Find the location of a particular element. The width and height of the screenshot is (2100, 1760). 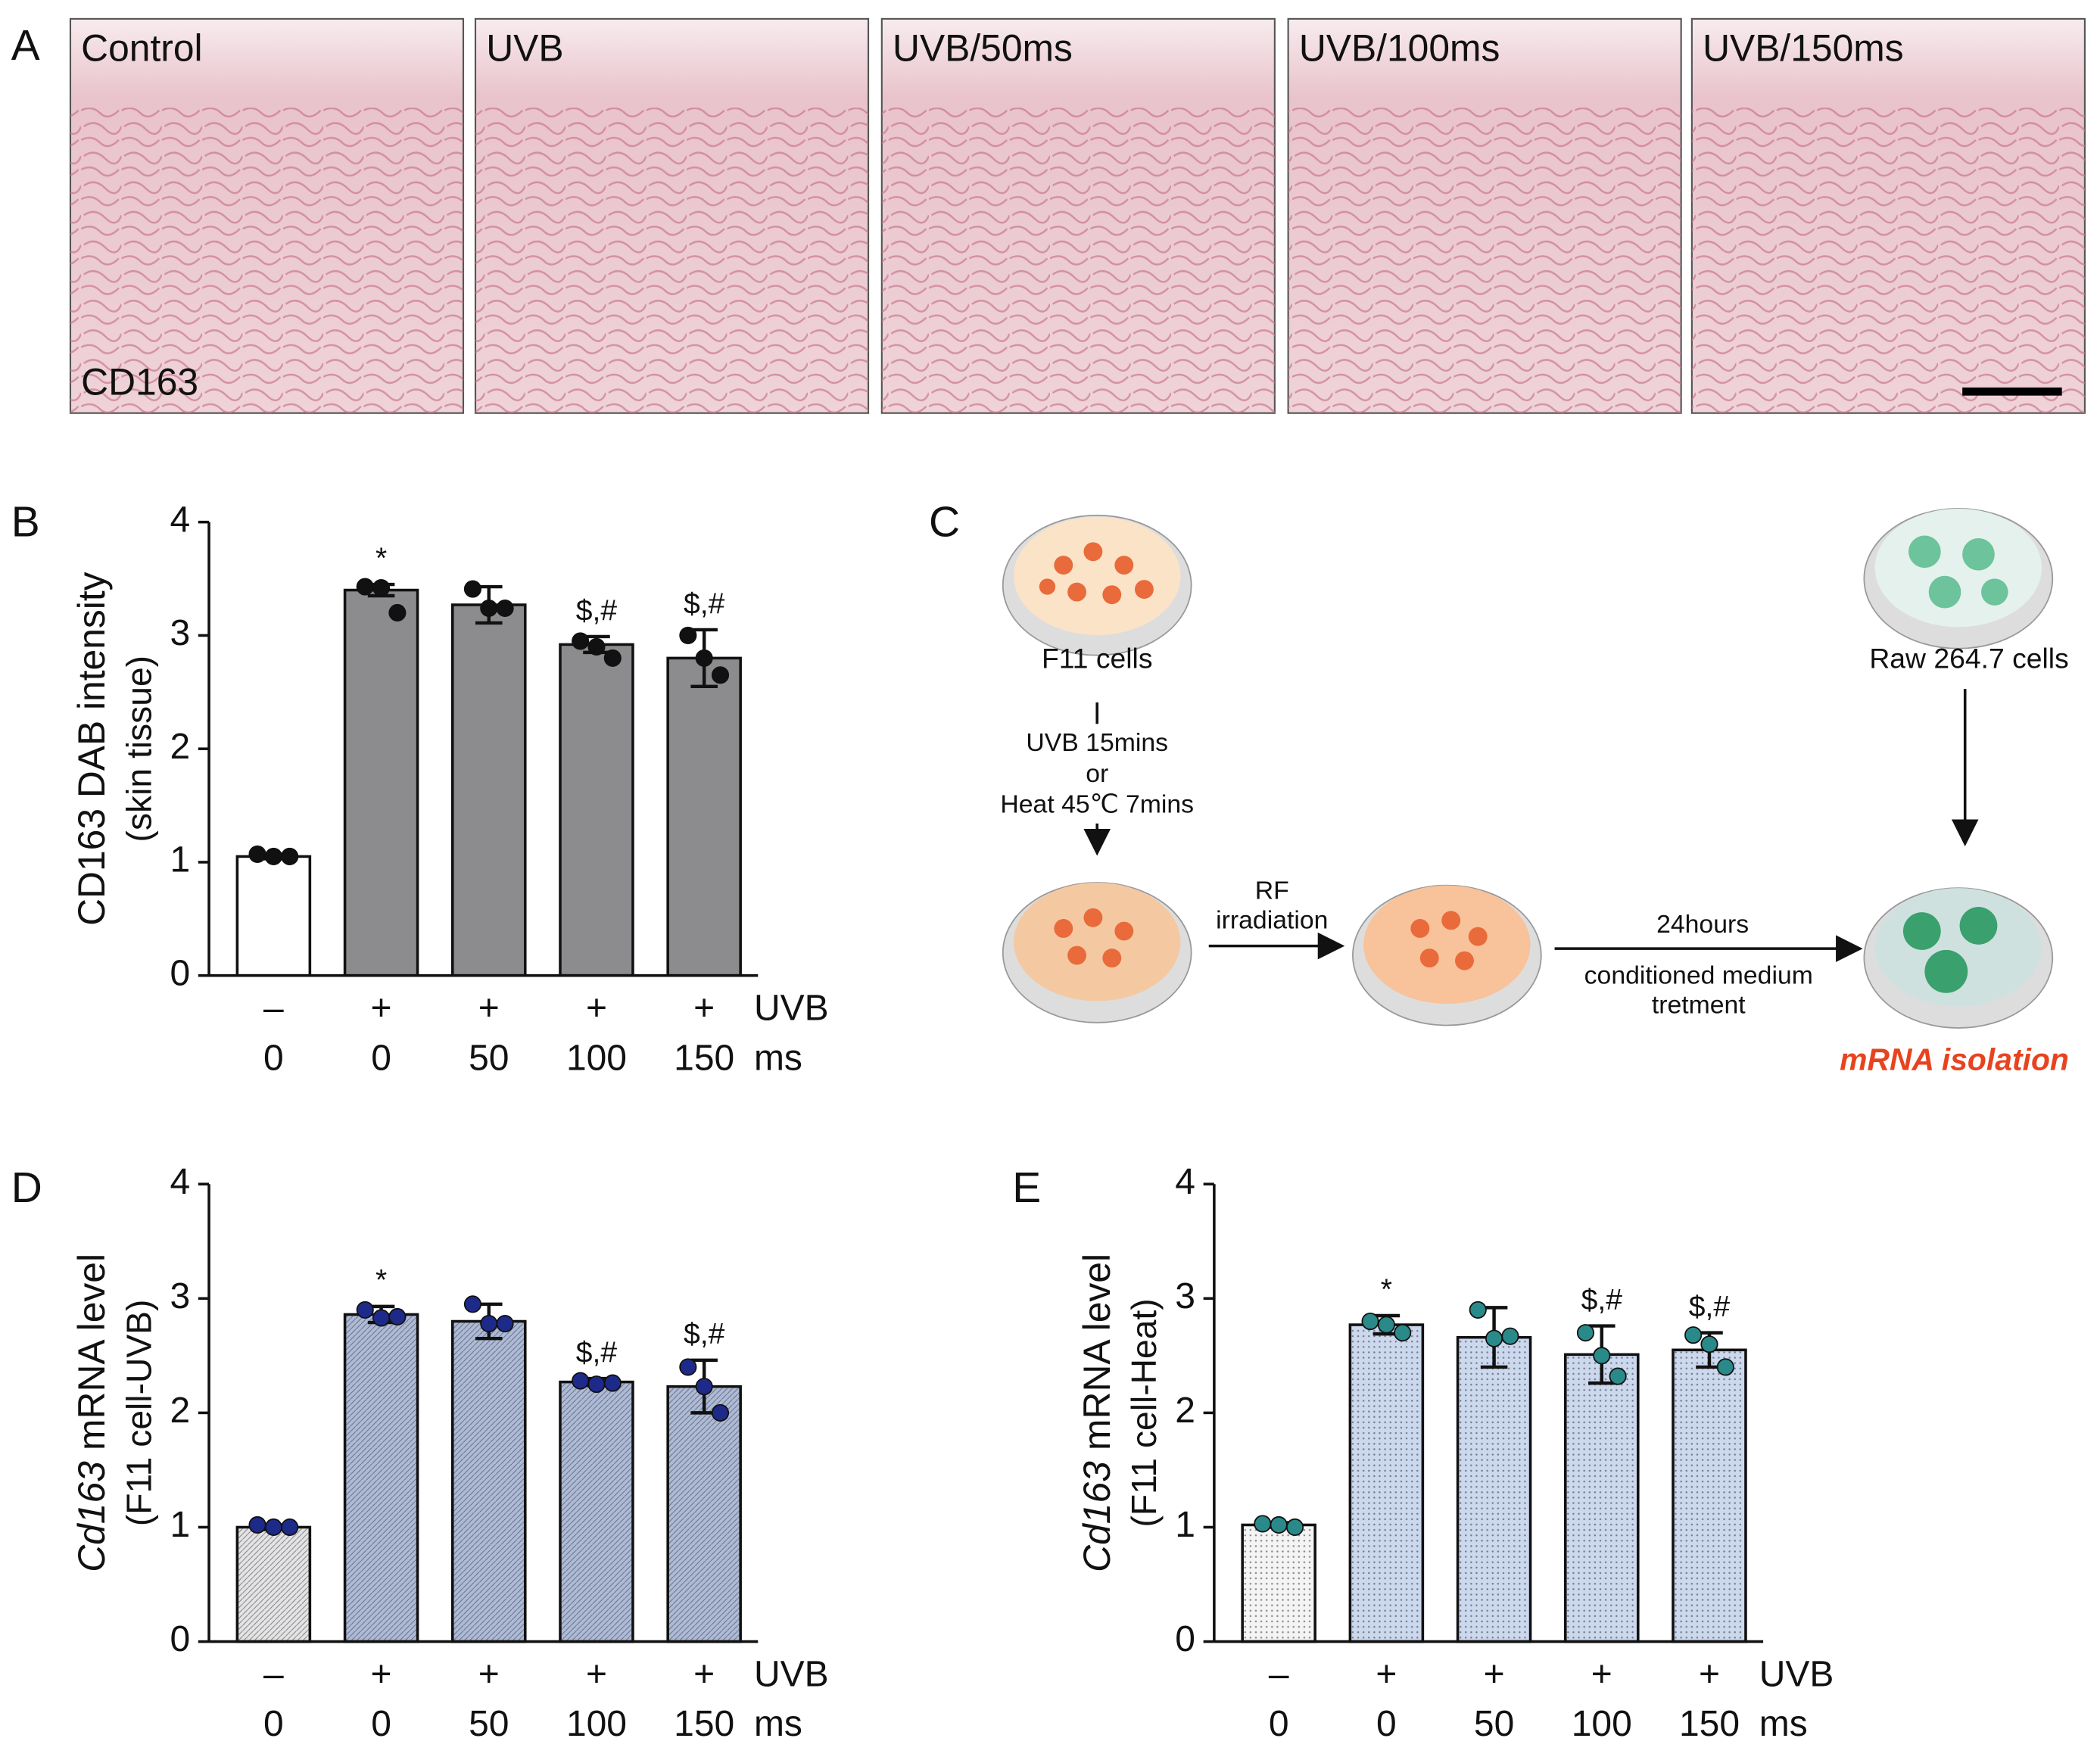

label: irradiation is located at coordinates (1272, 920).